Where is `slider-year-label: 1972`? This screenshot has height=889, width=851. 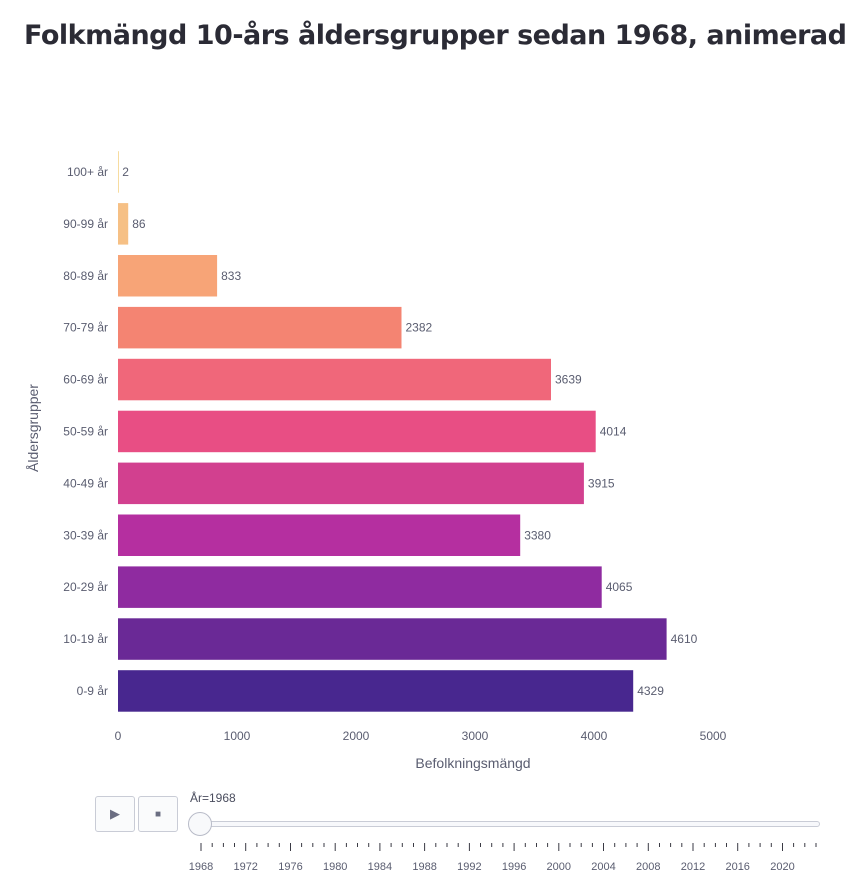
slider-year-label: 1972 is located at coordinates (245, 867).